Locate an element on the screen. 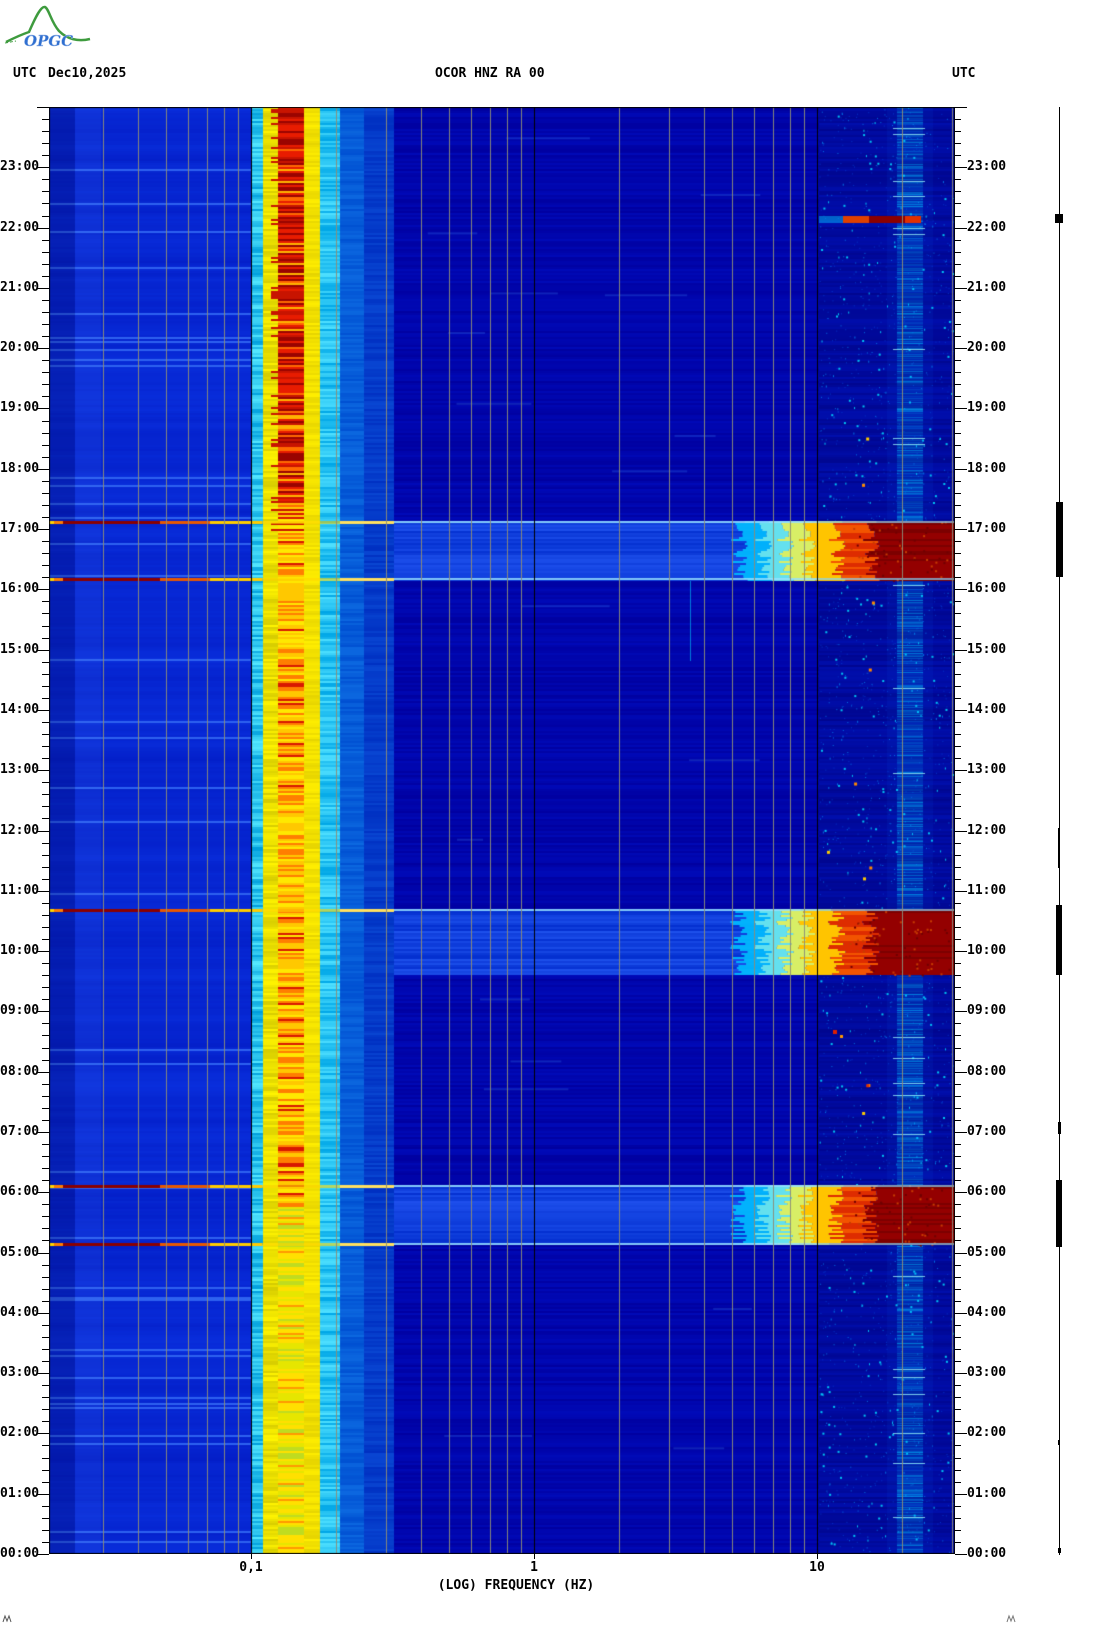 Image resolution: width=1102 pixels, height=1634 pixels. time-label-right: 16:00 is located at coordinates (987, 589).